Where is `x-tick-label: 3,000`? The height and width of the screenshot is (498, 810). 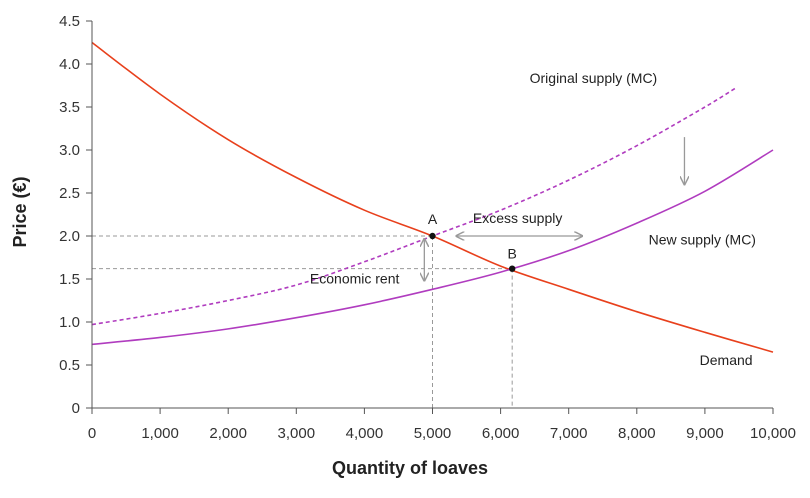 x-tick-label: 3,000 is located at coordinates (297, 433).